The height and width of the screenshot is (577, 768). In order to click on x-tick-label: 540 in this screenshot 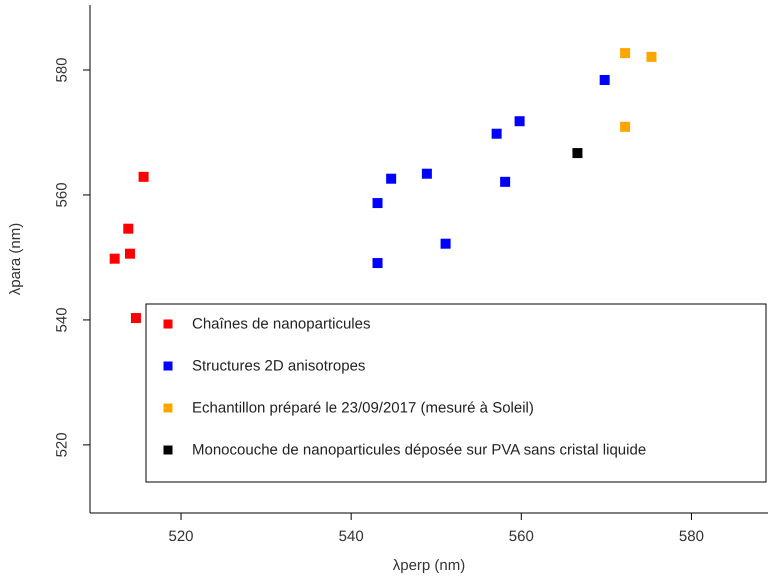, I will do `click(351, 536)`.